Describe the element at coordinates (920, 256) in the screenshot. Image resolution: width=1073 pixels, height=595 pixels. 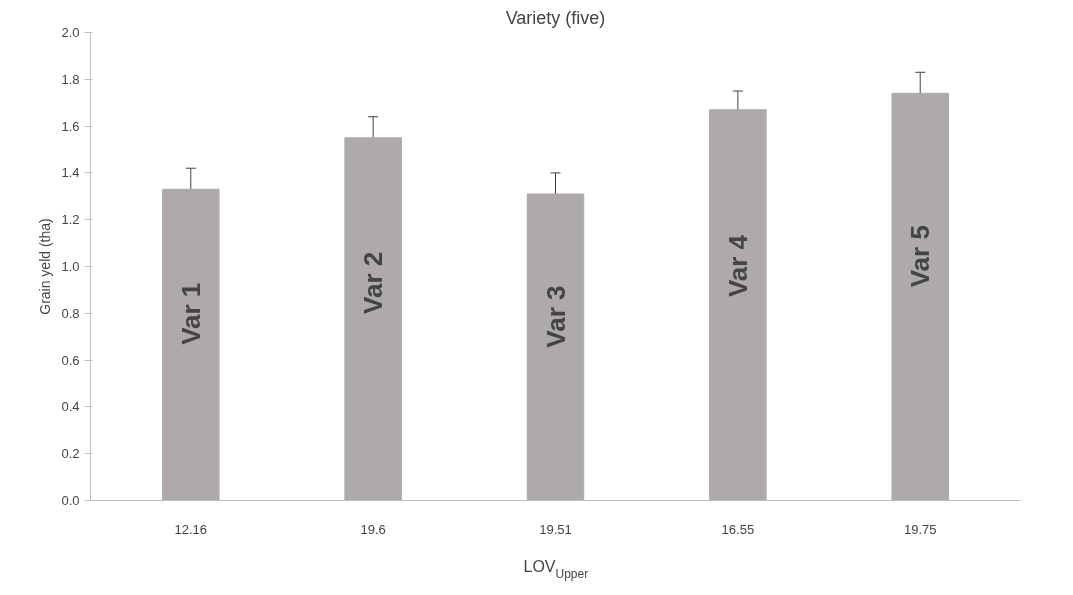
I see `annotation: Var 5` at that location.